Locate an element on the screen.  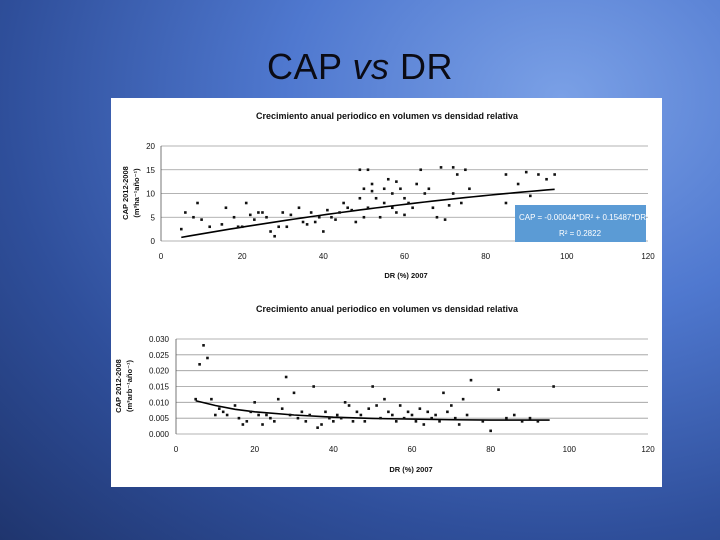
chart-2-points is located at coordinates (374, 388).